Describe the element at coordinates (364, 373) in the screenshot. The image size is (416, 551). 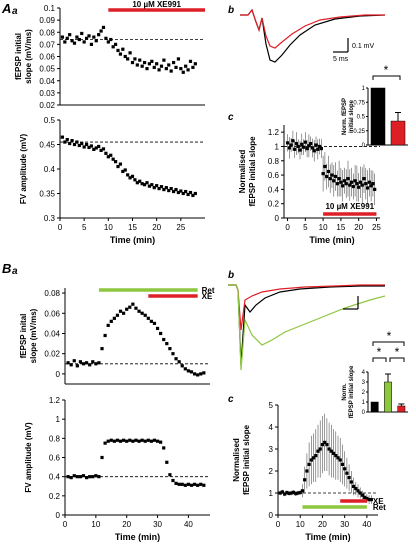
I see `Bb_inset-ytick-label: 4` at that location.